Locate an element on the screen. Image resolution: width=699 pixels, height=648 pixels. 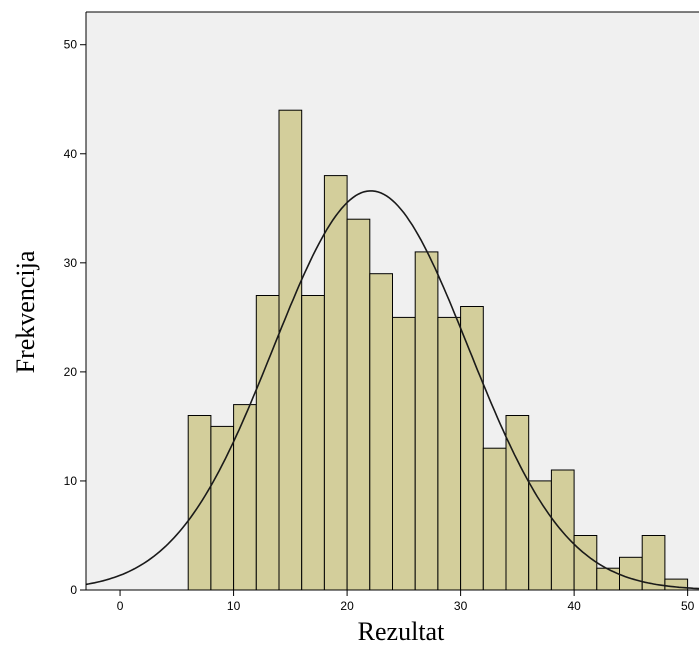
y-tick-label: 40 is located at coordinates (71, 154).